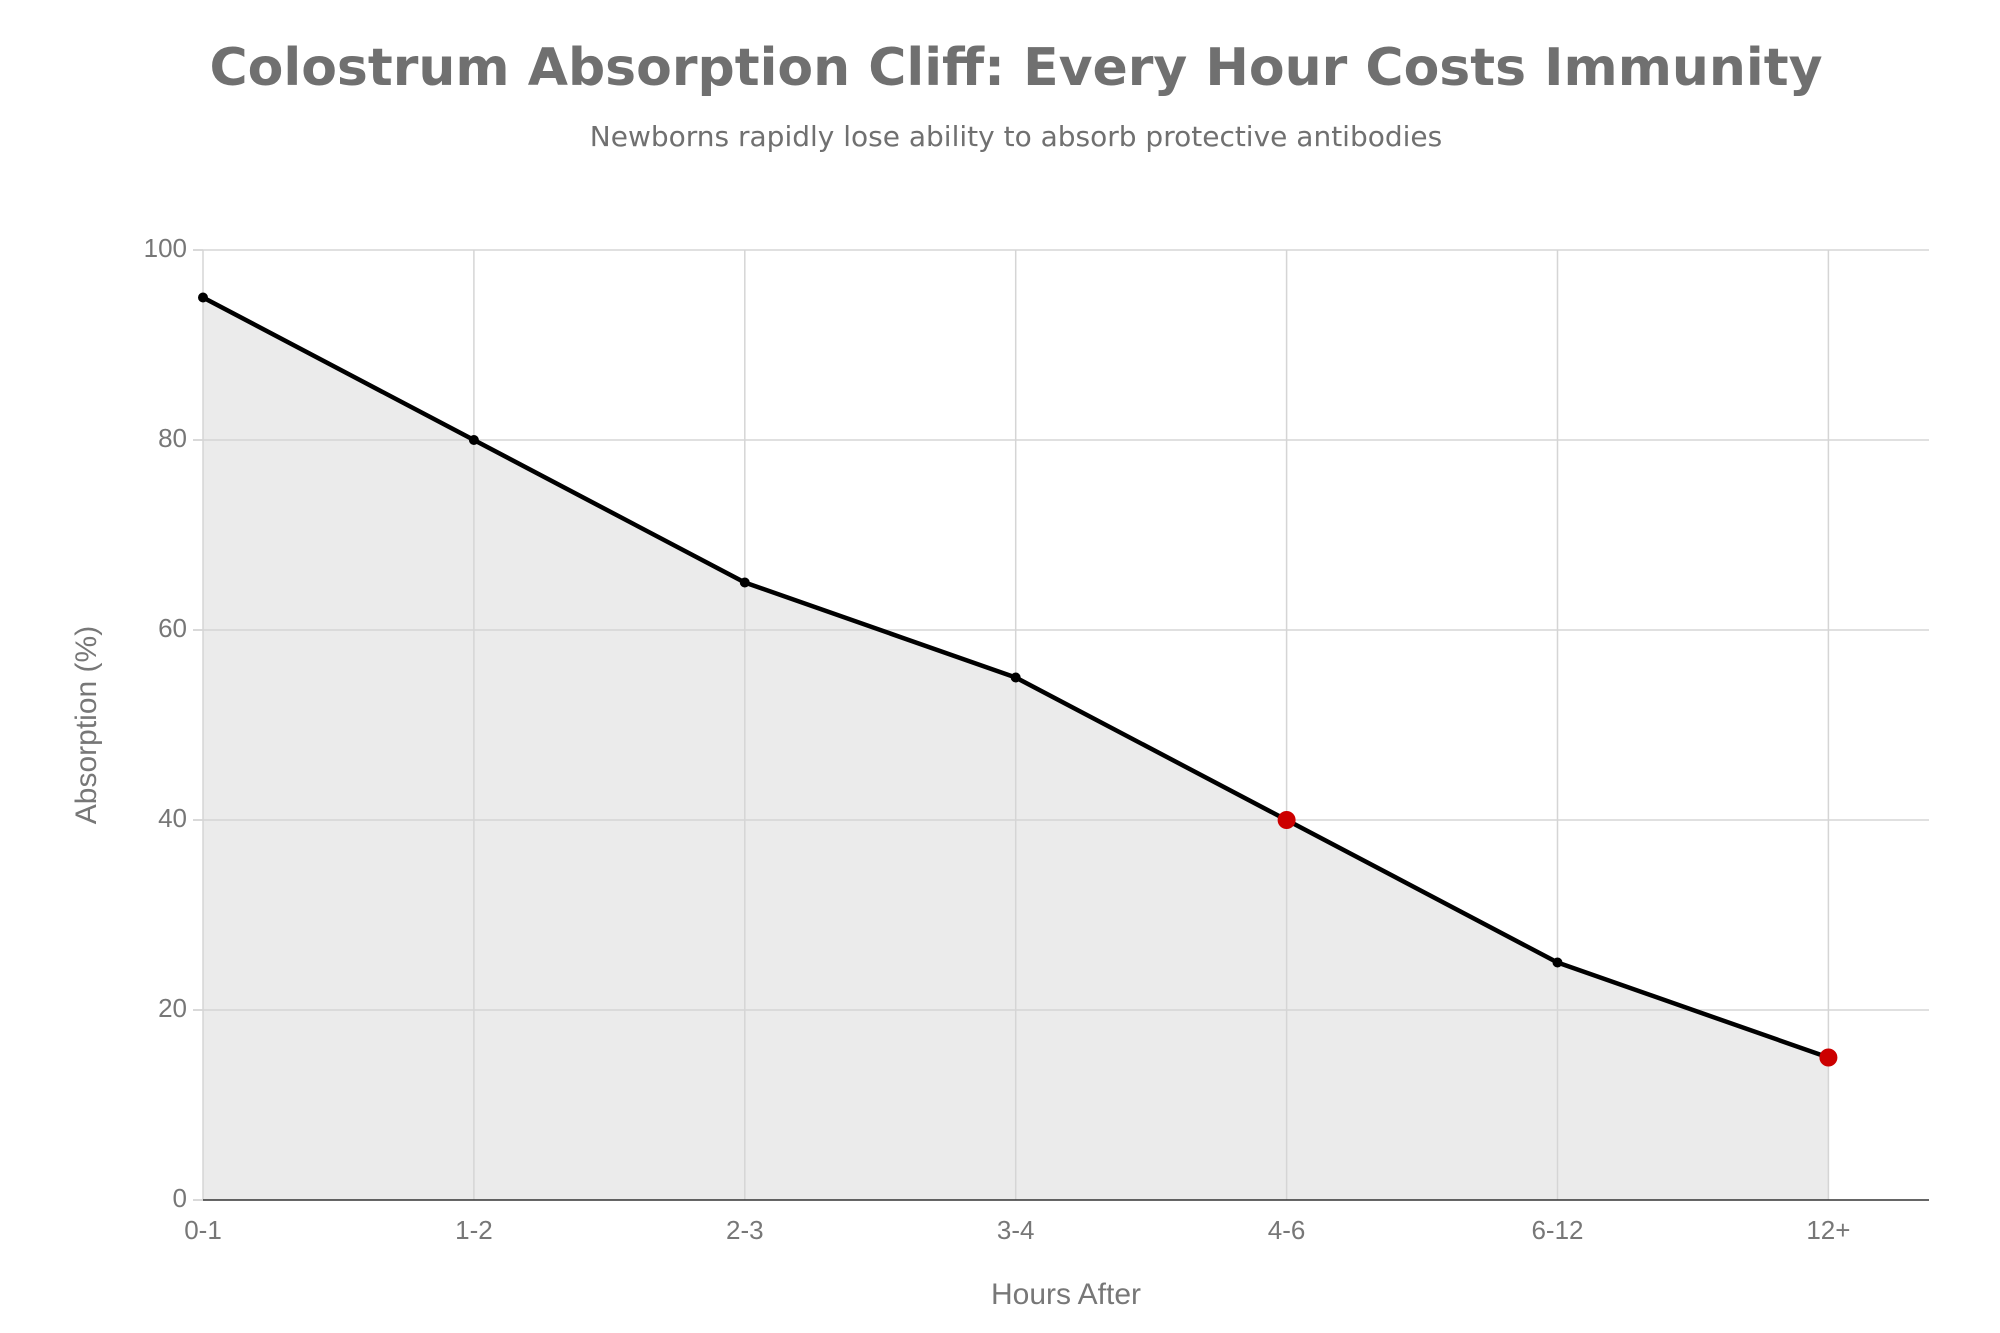 The width and height of the screenshot is (2000, 1333). What do you see at coordinates (745, 1230) in the screenshot?
I see `x-tick-label: 2-3` at bounding box center [745, 1230].